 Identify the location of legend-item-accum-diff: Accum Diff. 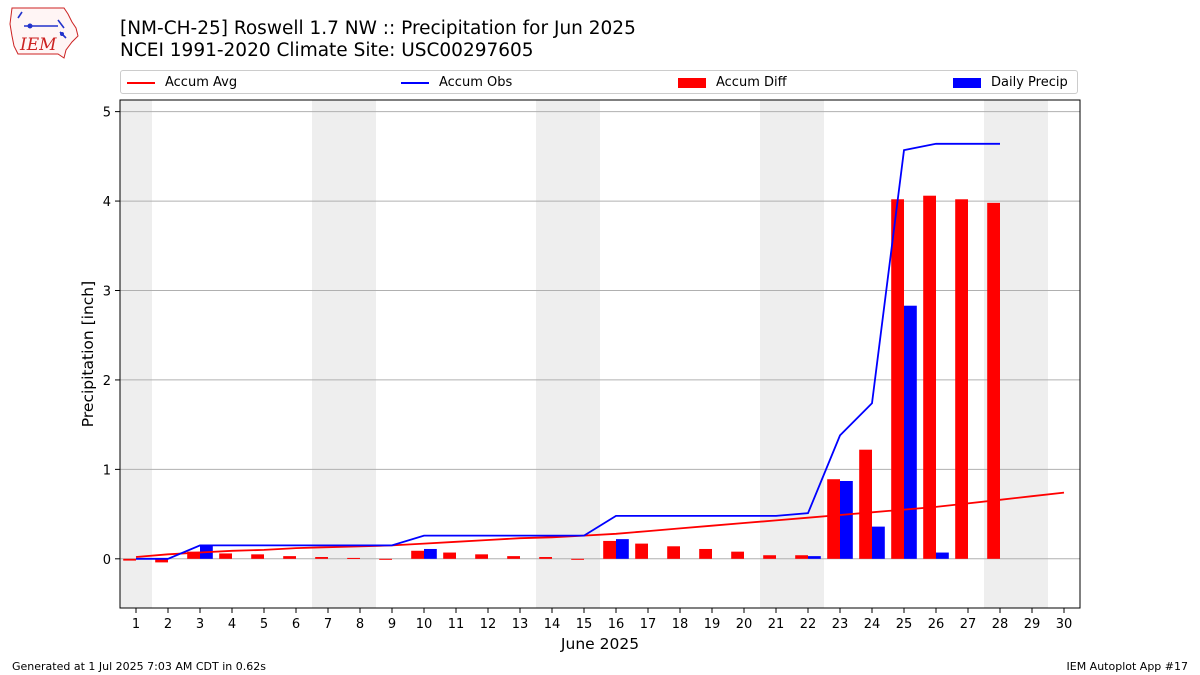
(732, 83).